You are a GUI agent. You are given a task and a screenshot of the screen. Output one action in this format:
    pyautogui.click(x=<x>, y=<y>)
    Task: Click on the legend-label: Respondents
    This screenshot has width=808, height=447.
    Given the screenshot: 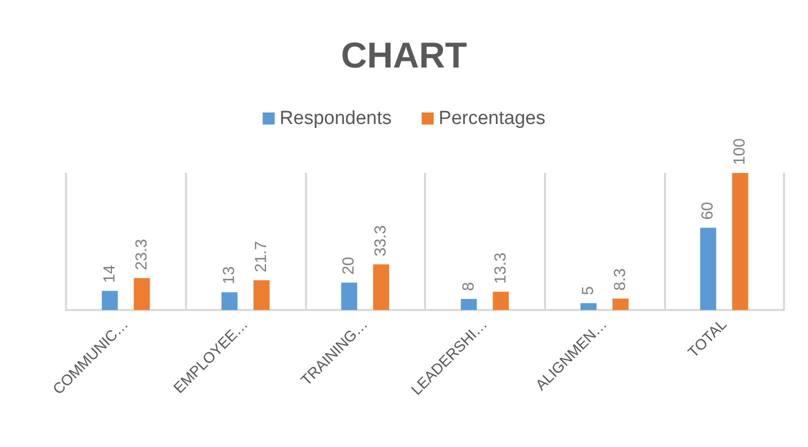 What is the action you would take?
    pyautogui.click(x=336, y=118)
    